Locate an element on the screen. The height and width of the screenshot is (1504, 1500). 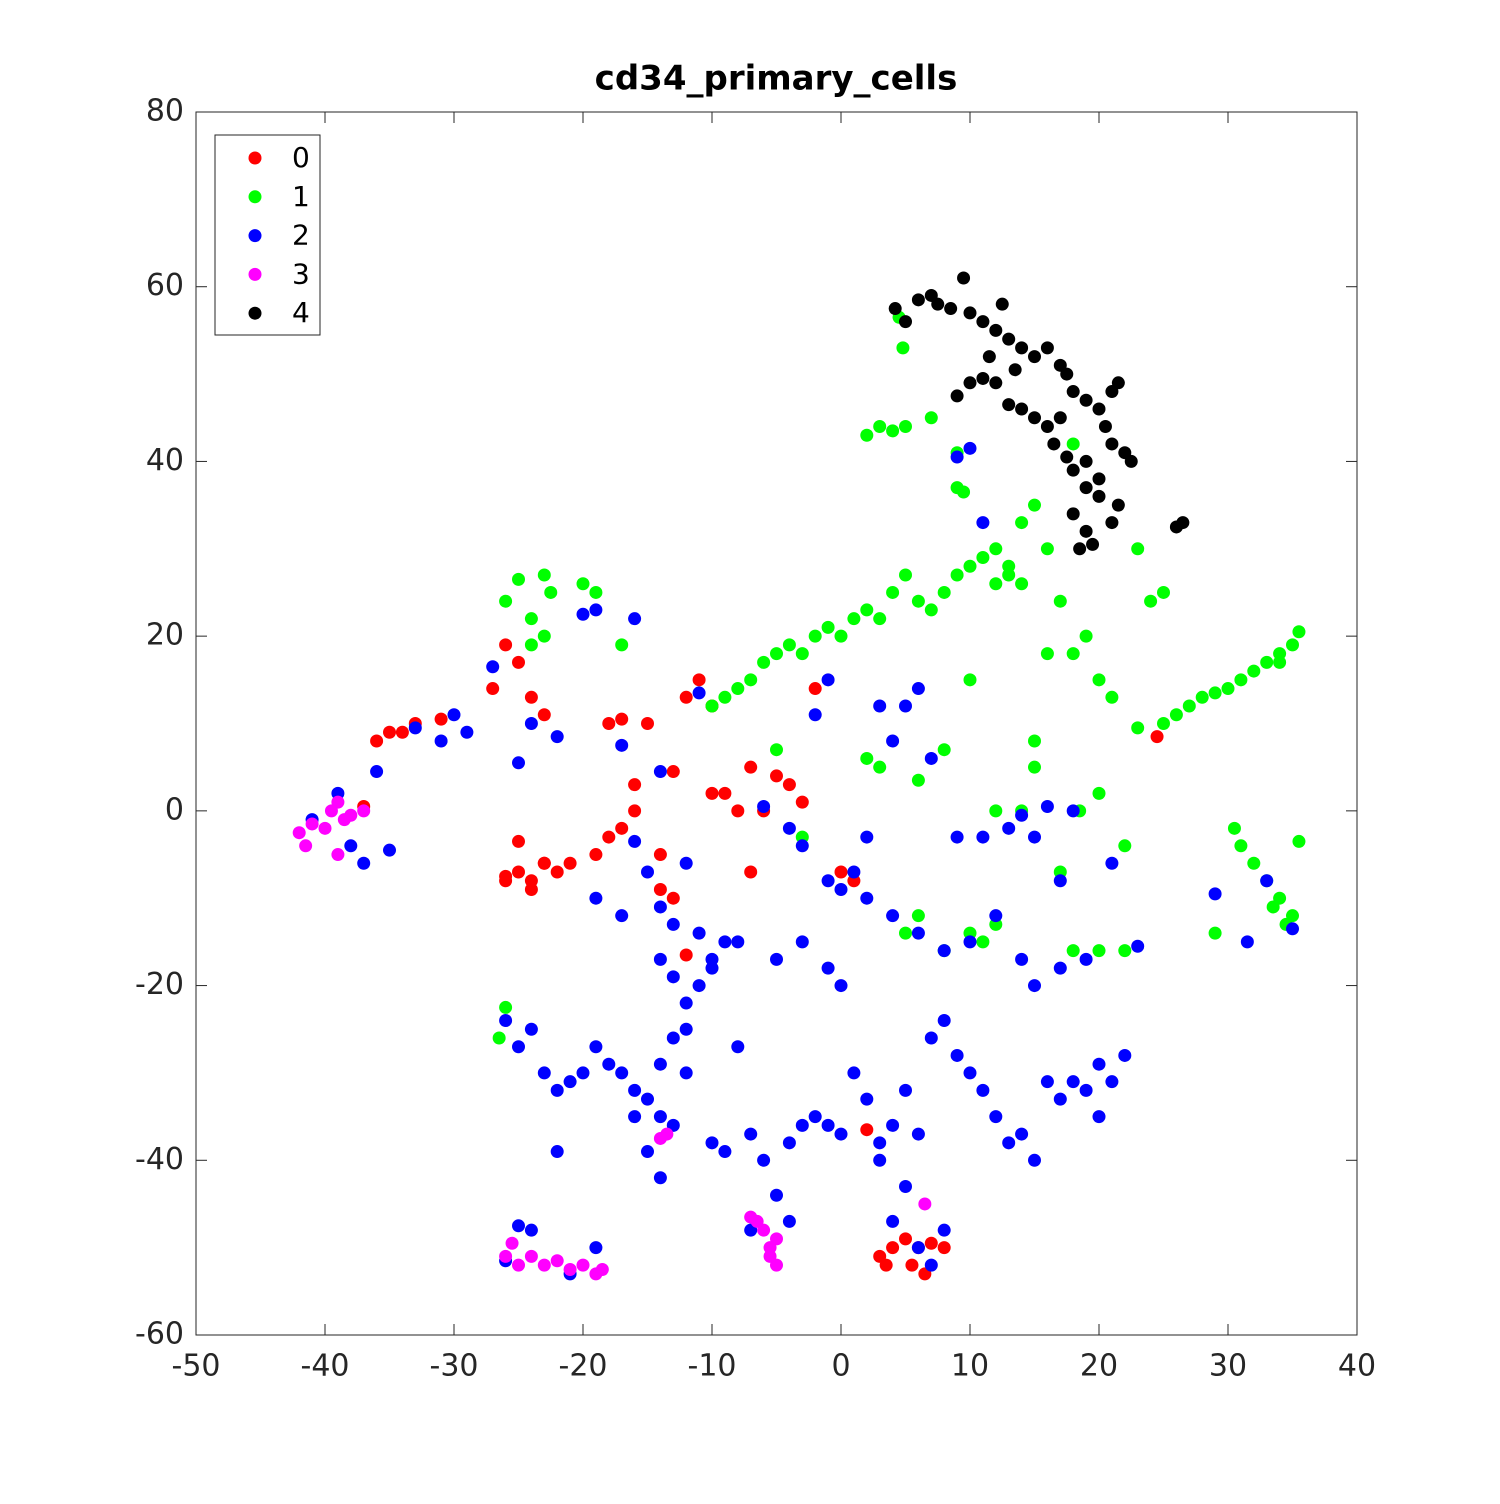
legend-box is located at coordinates (267, 235).